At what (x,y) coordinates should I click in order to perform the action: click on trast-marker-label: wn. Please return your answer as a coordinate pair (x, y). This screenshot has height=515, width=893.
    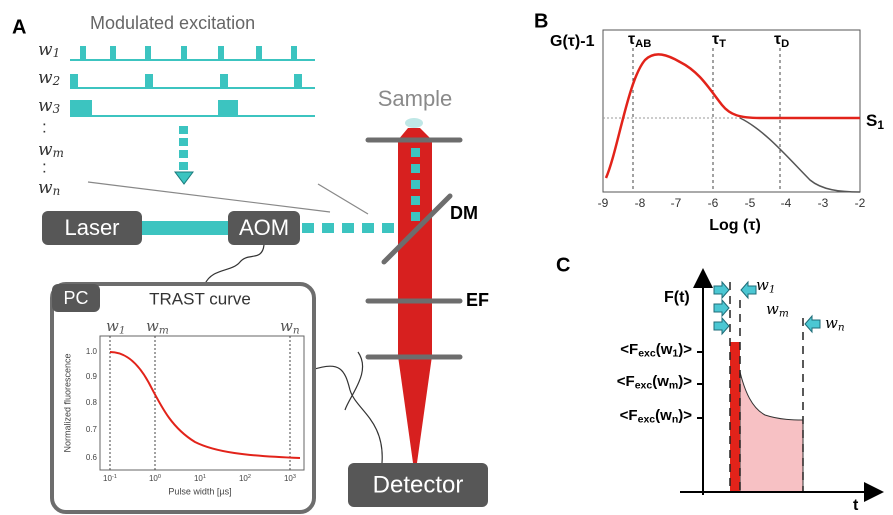
    Looking at the image, I should click on (290, 327).